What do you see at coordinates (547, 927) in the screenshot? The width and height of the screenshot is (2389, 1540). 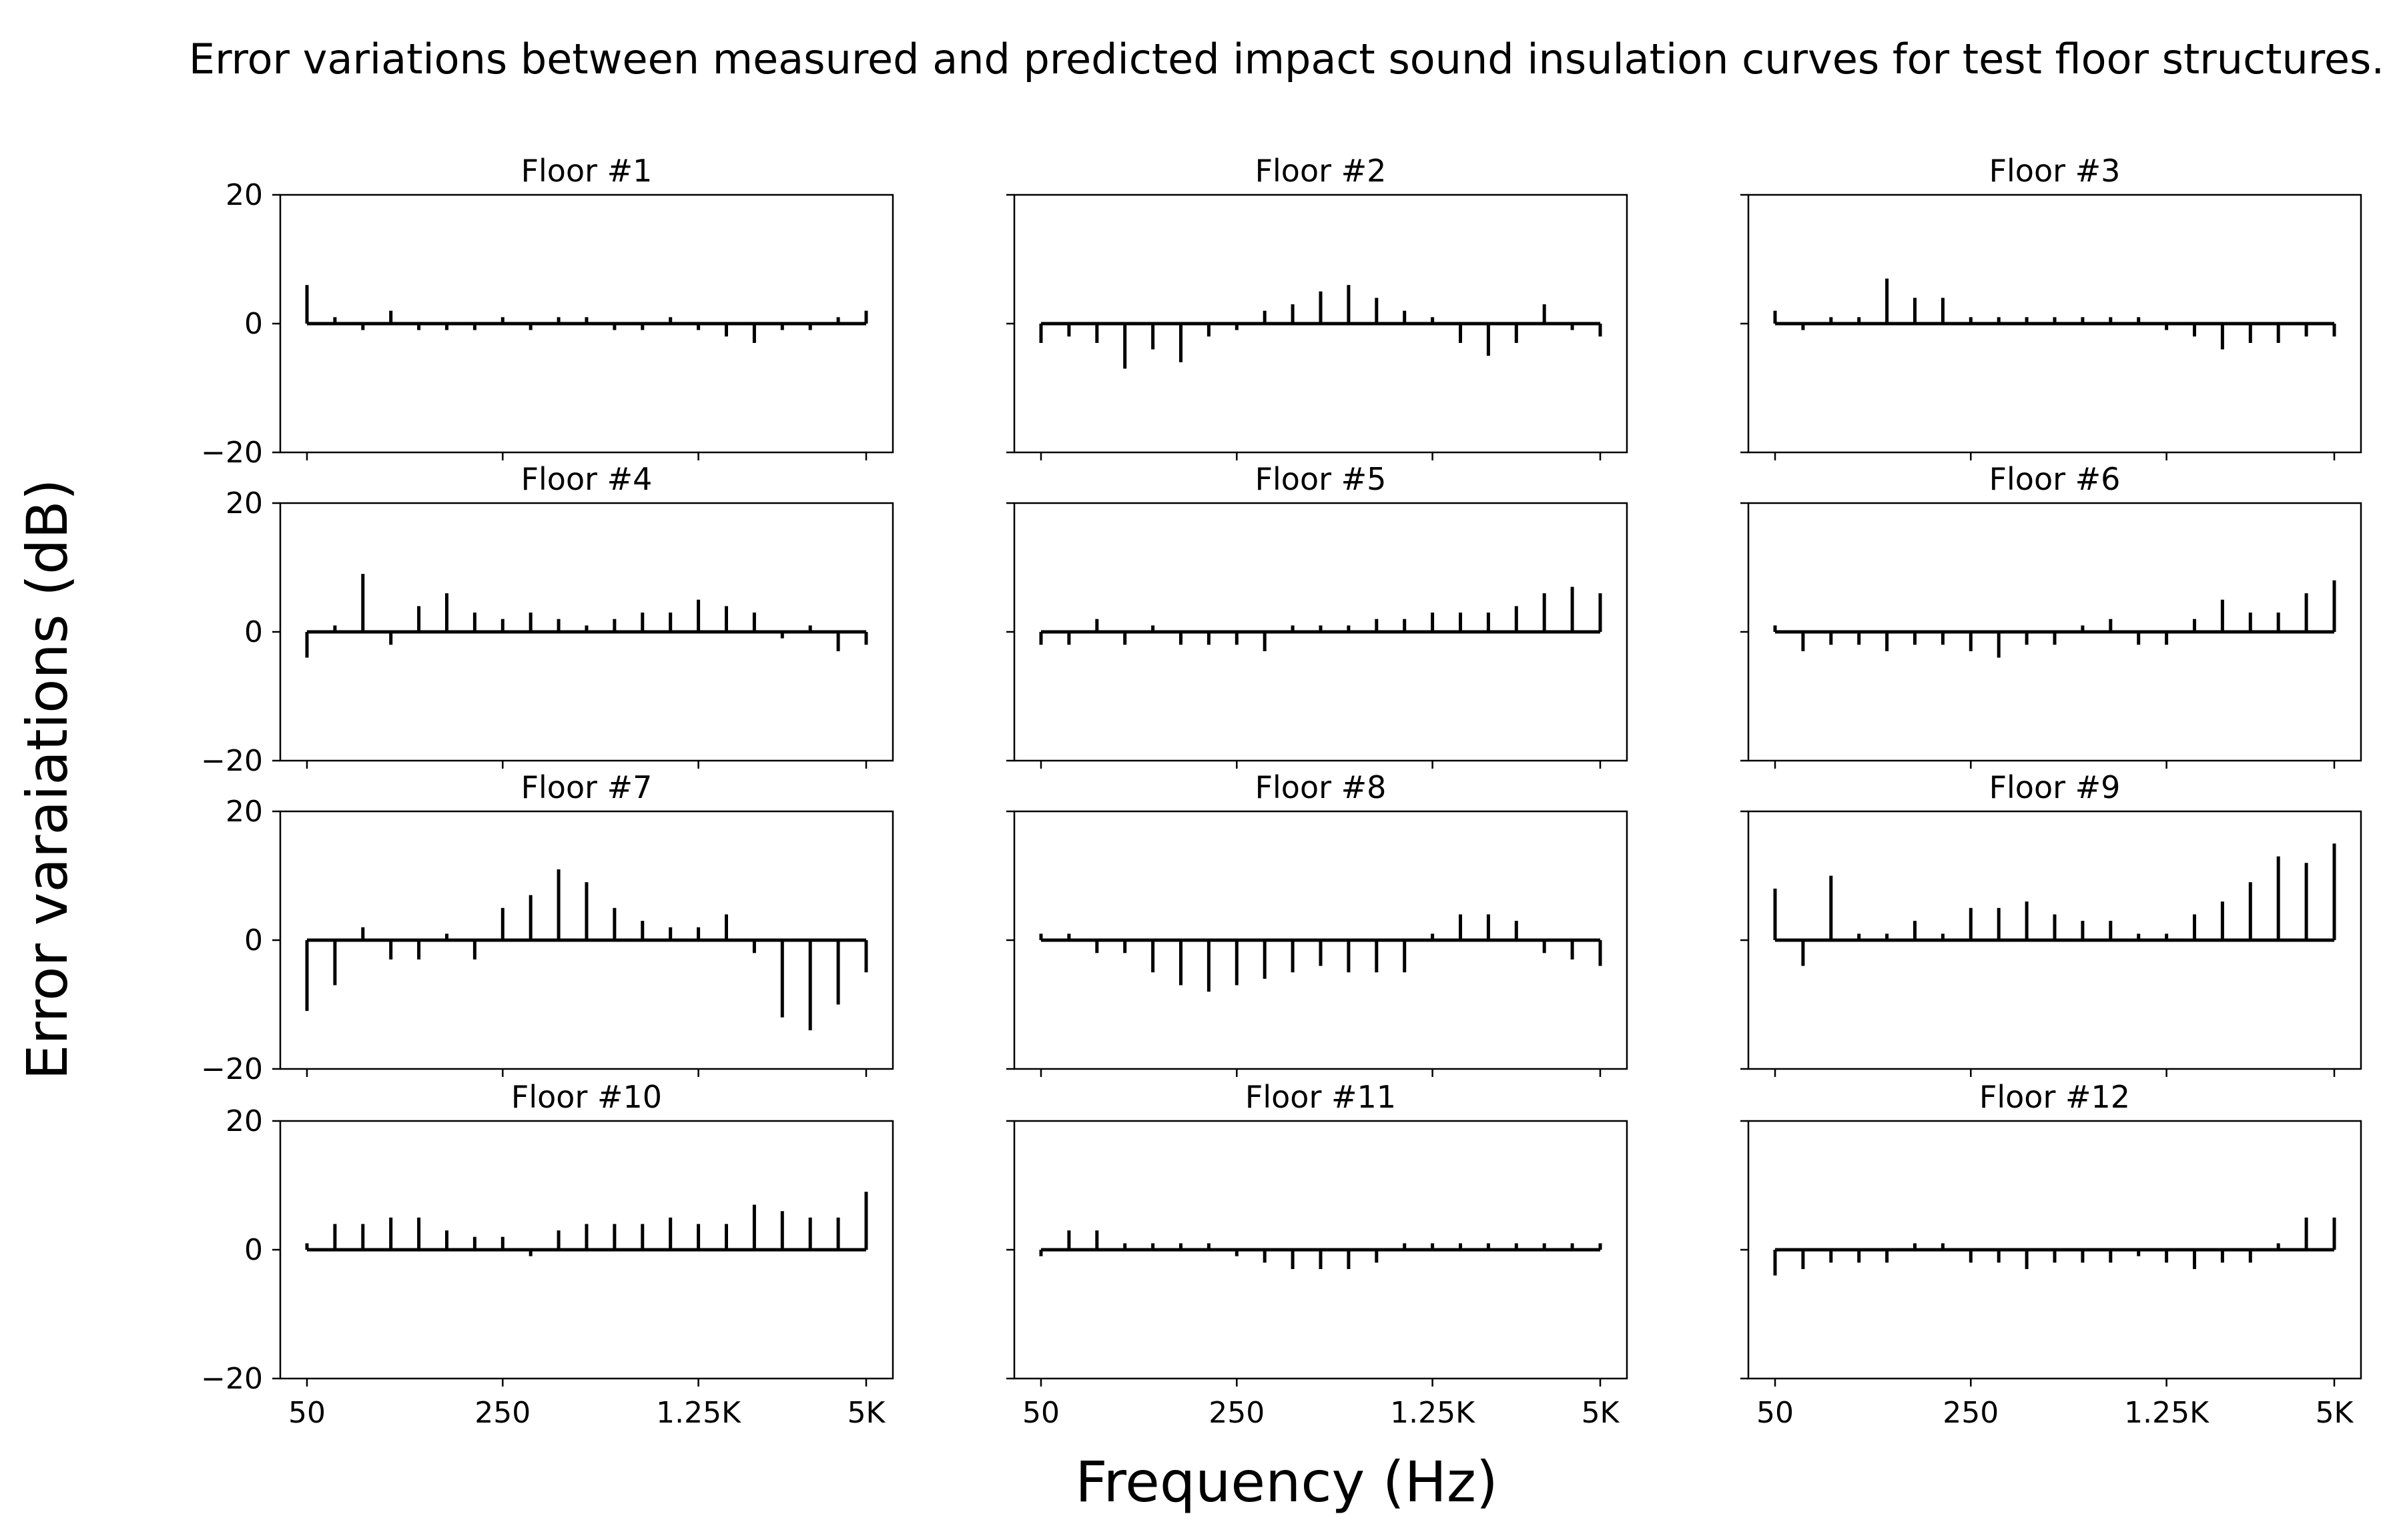 I see `panel-floor-7: Floor #7 20 0 −20` at bounding box center [547, 927].